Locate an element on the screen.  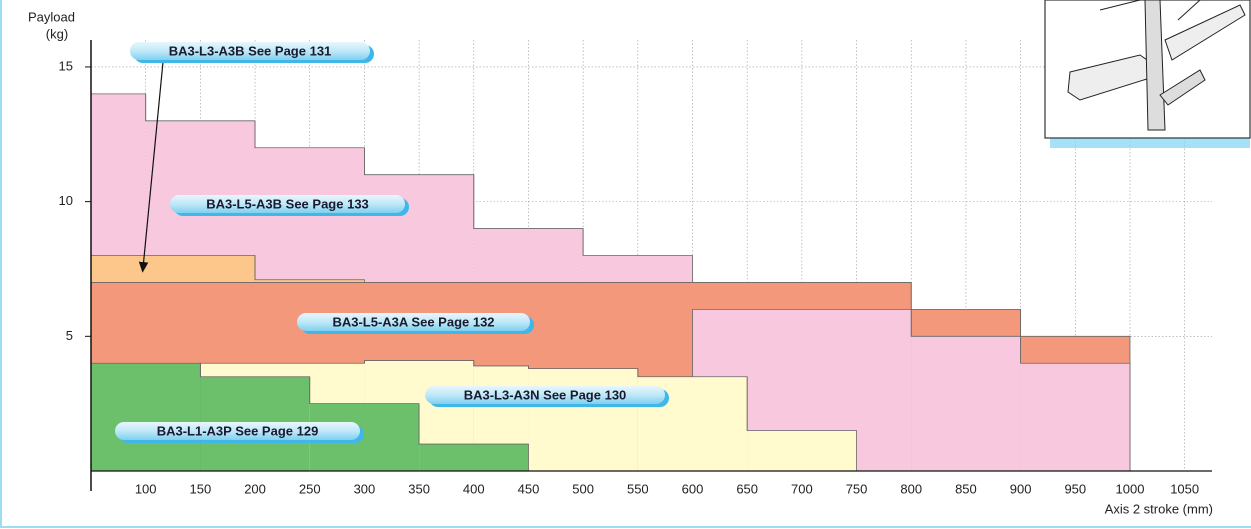
x-tick-label: 400 is located at coordinates (474, 488).